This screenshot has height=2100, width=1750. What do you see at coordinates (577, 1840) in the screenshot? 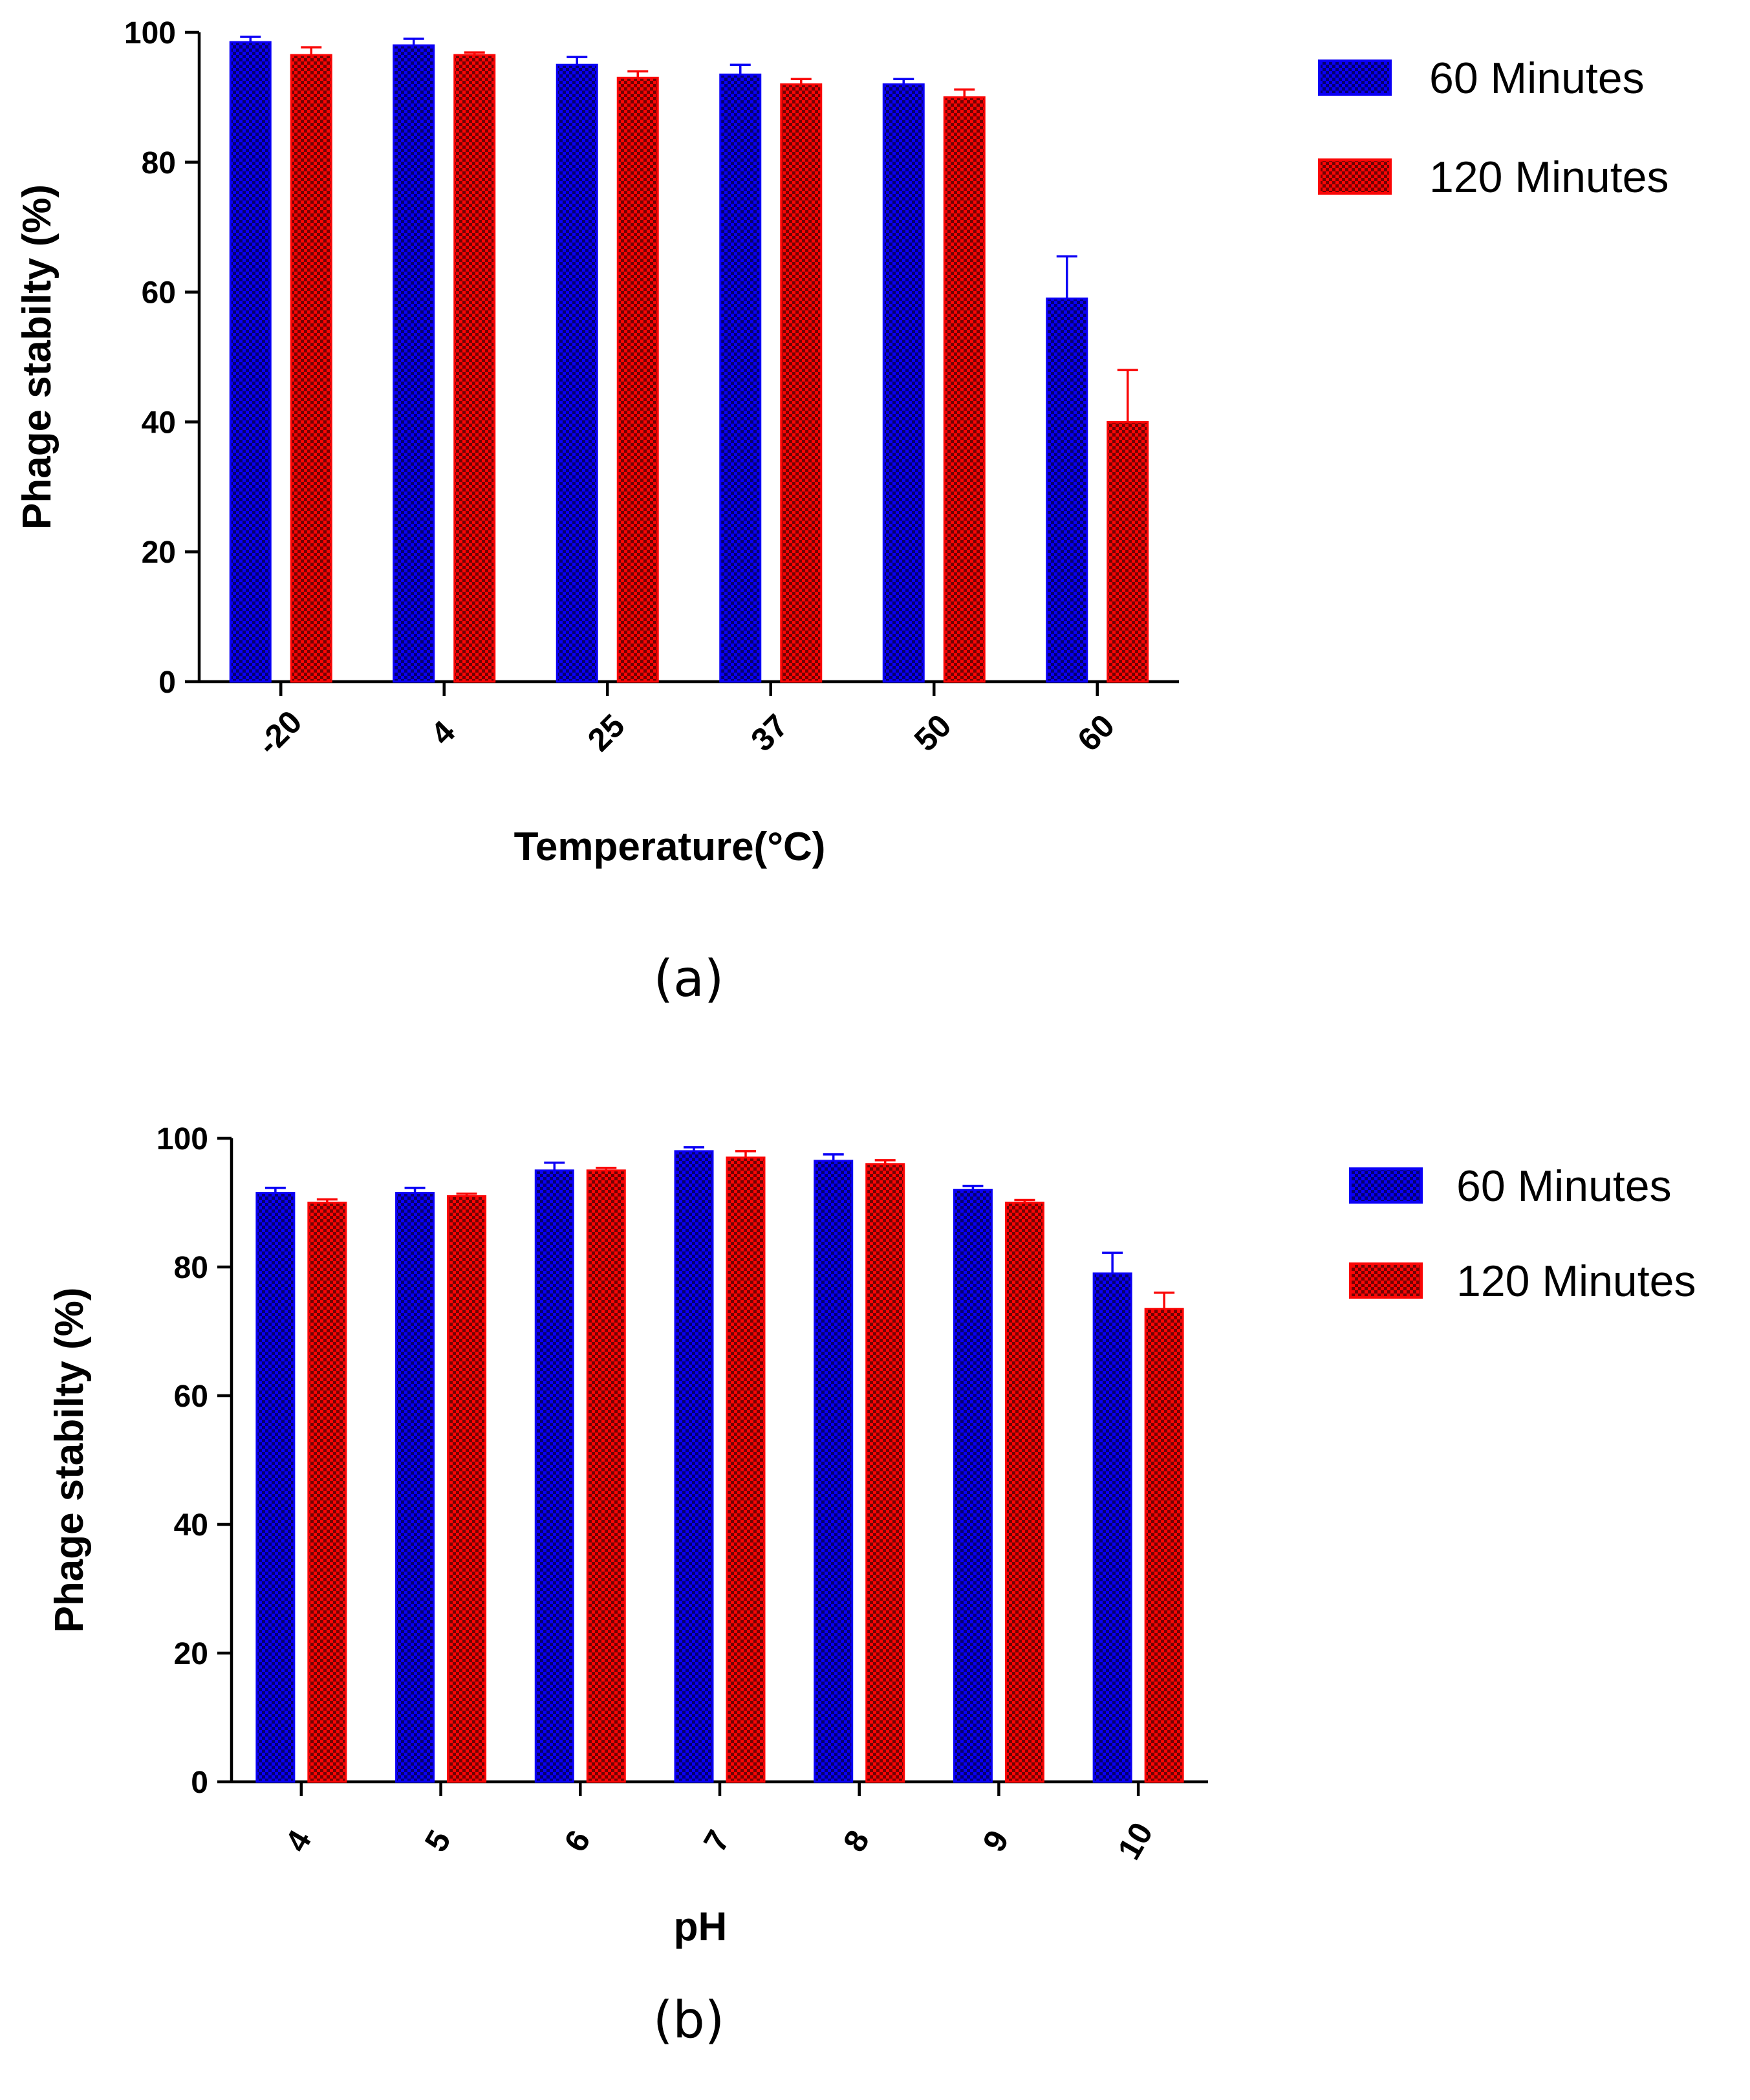
I see `x-tick-label: 6` at bounding box center [577, 1840].